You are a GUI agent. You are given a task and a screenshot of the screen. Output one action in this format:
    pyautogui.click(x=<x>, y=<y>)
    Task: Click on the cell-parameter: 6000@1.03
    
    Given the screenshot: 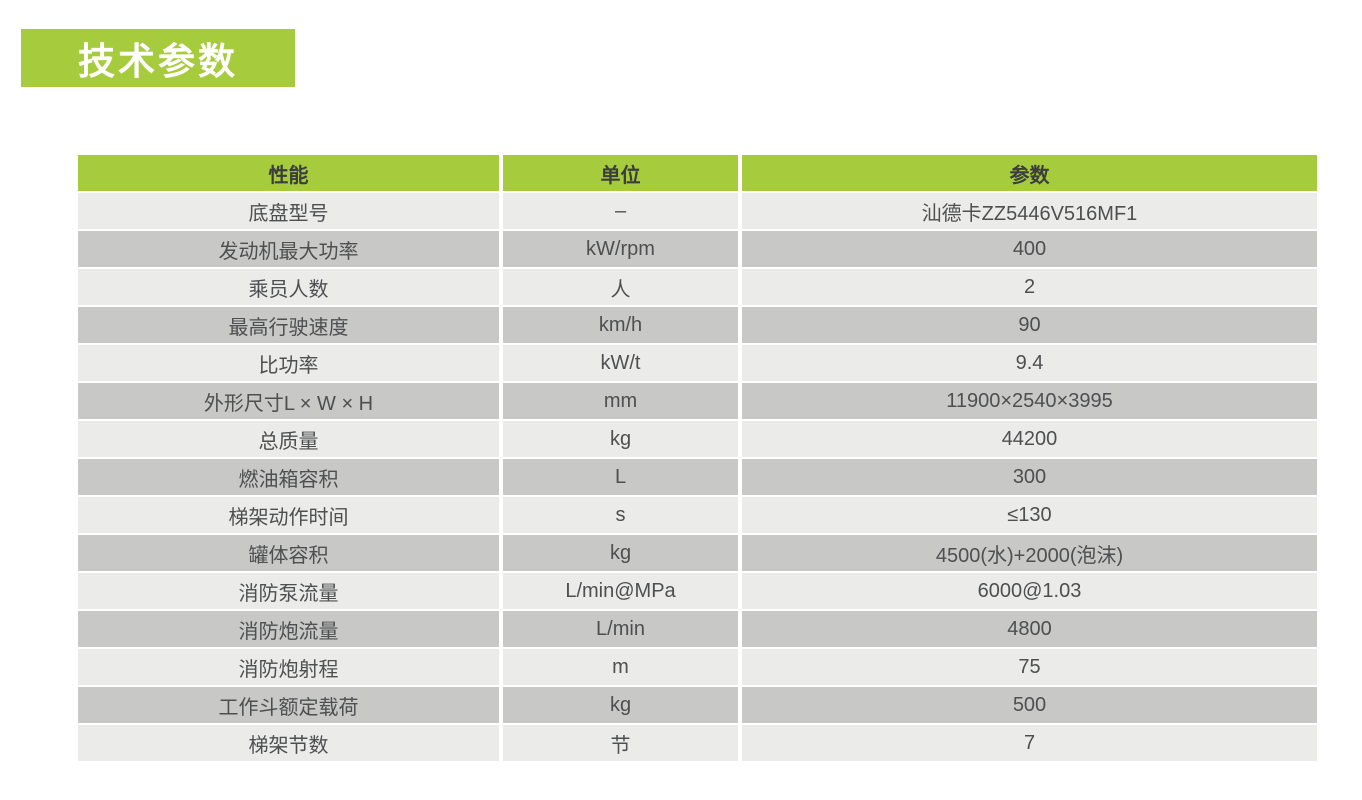 What is the action you would take?
    pyautogui.click(x=1029, y=591)
    